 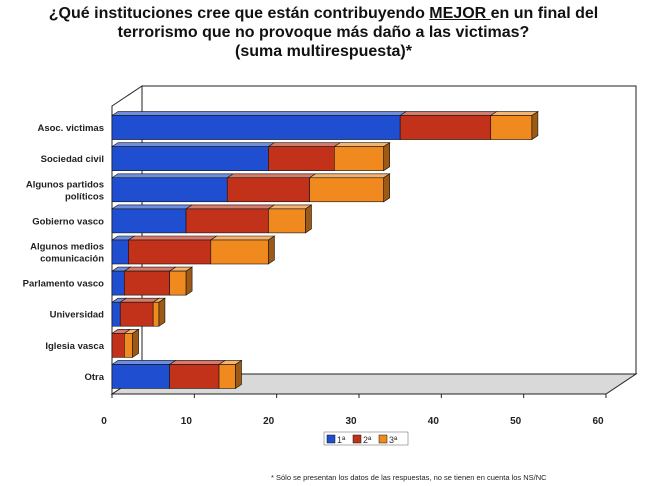 I want to click on legend-label: 1ª, so click(x=341, y=440).